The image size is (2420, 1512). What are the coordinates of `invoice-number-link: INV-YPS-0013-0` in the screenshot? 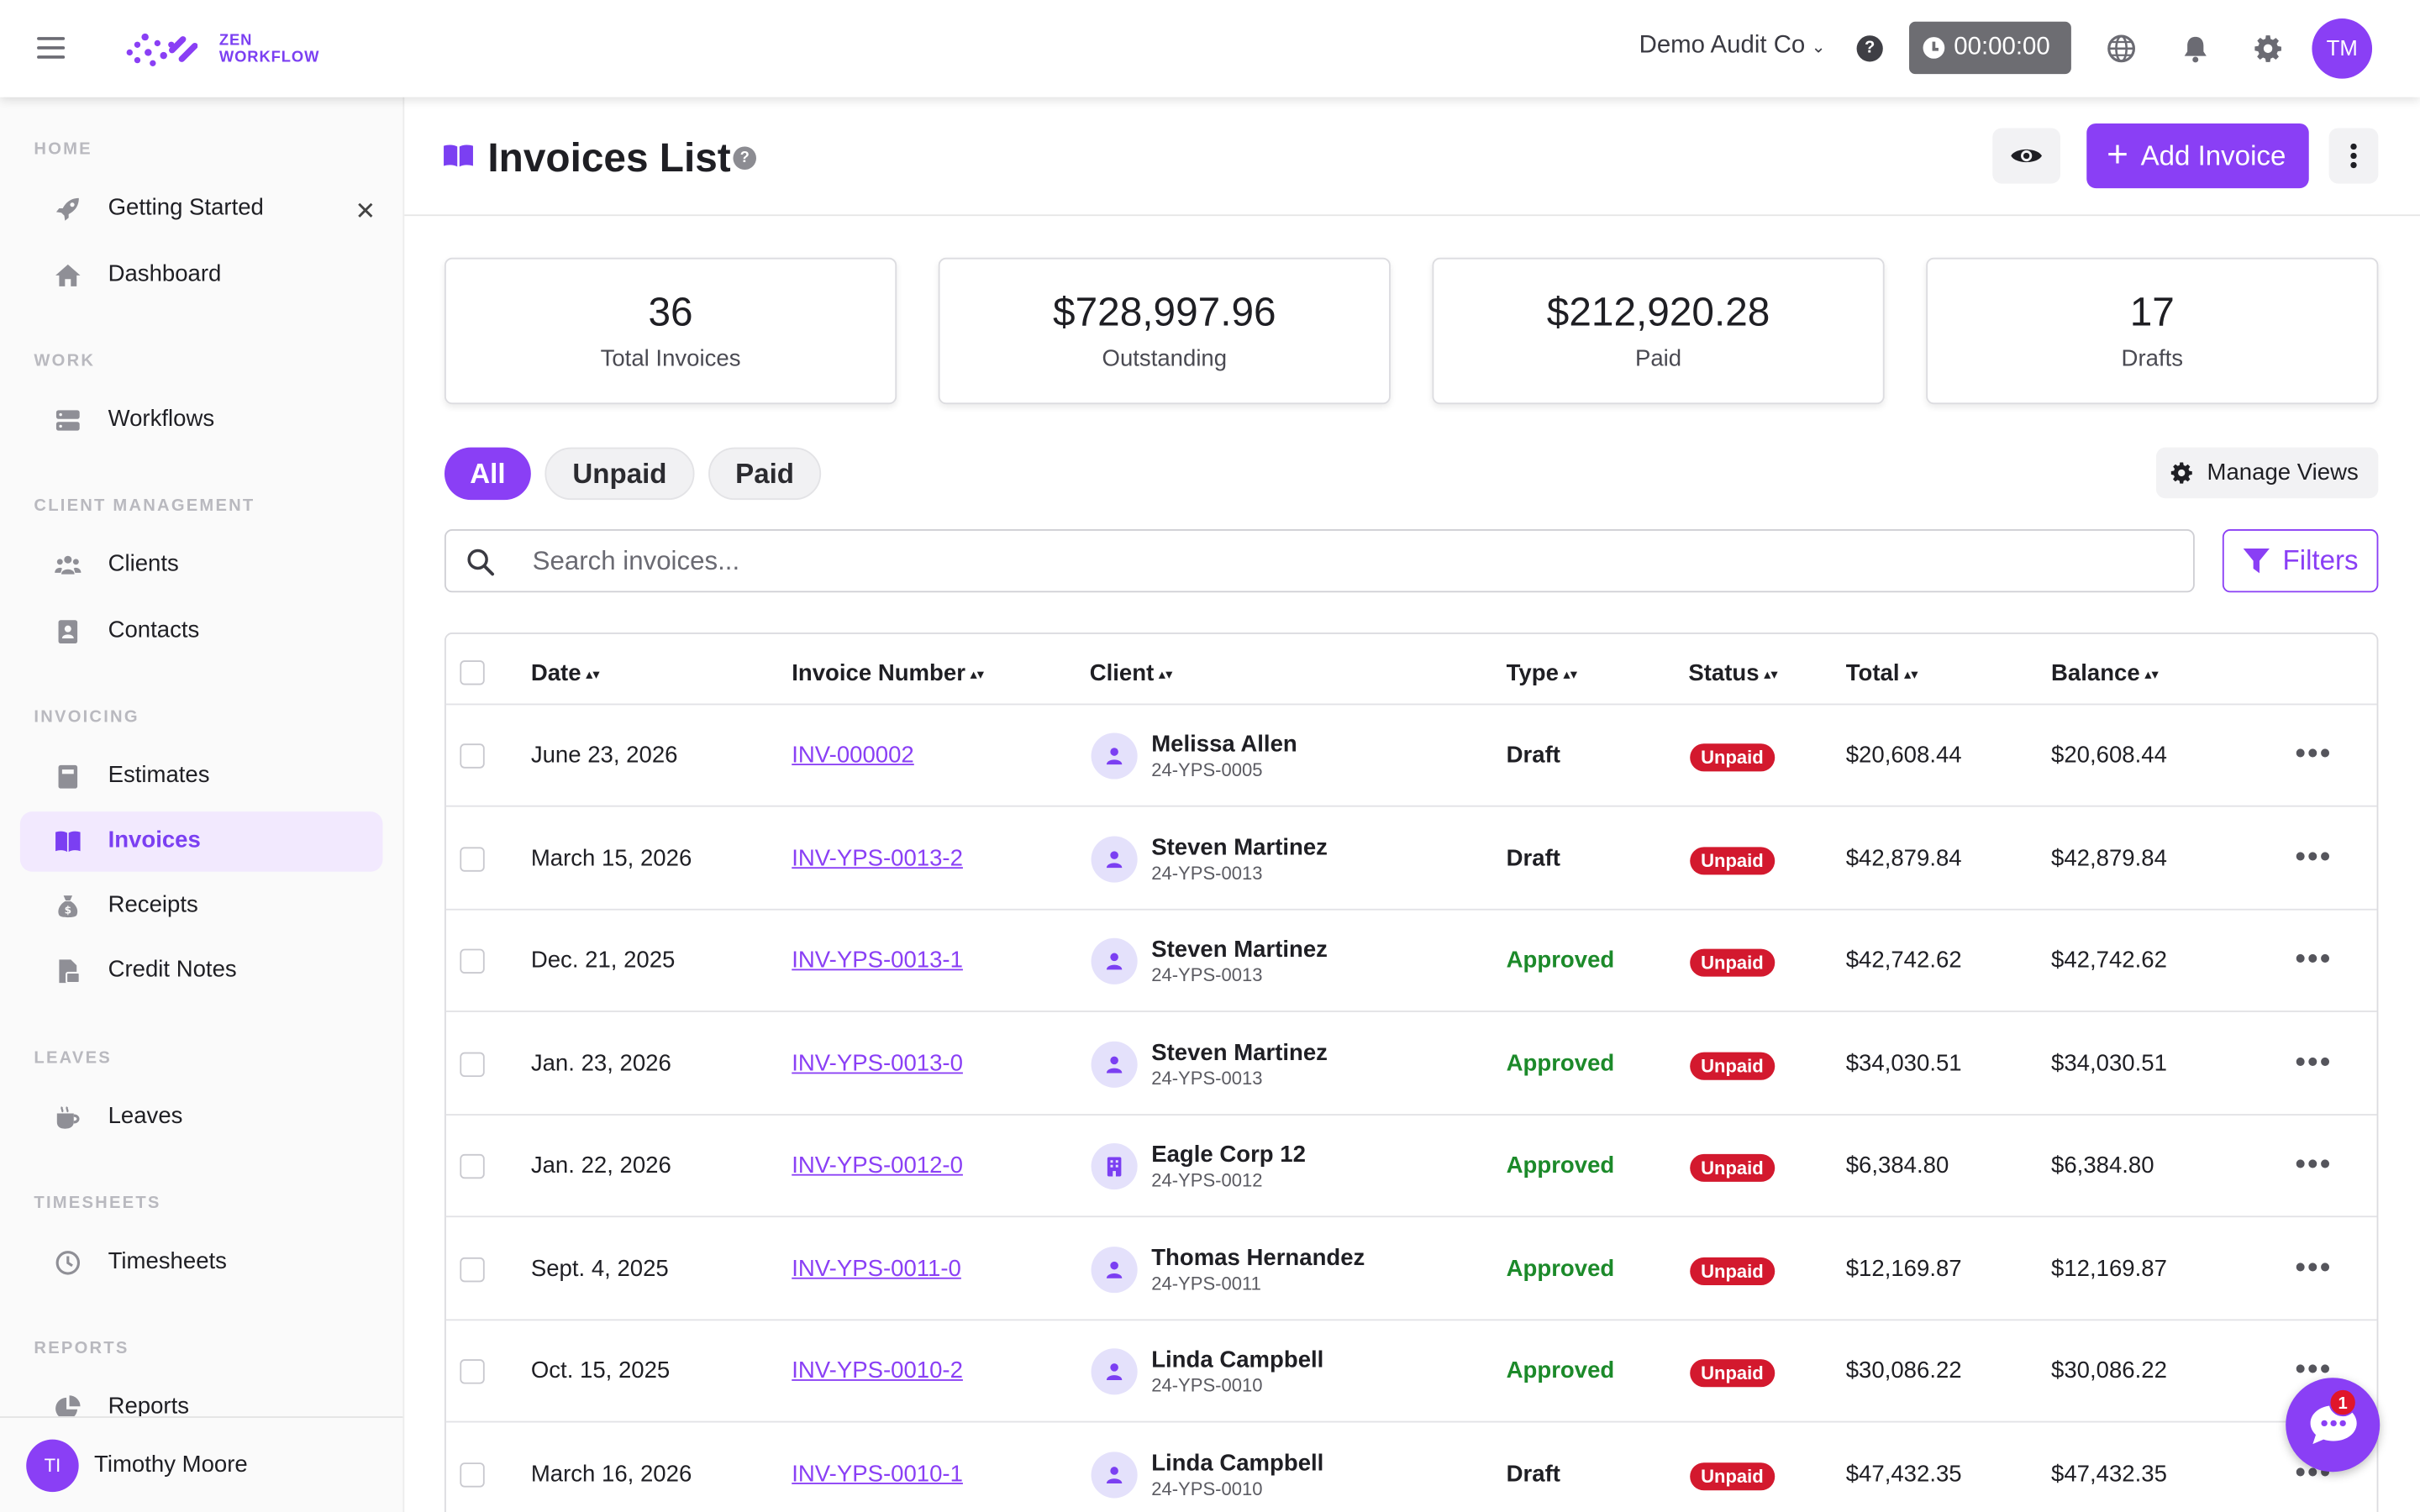 It's located at (877, 1063).